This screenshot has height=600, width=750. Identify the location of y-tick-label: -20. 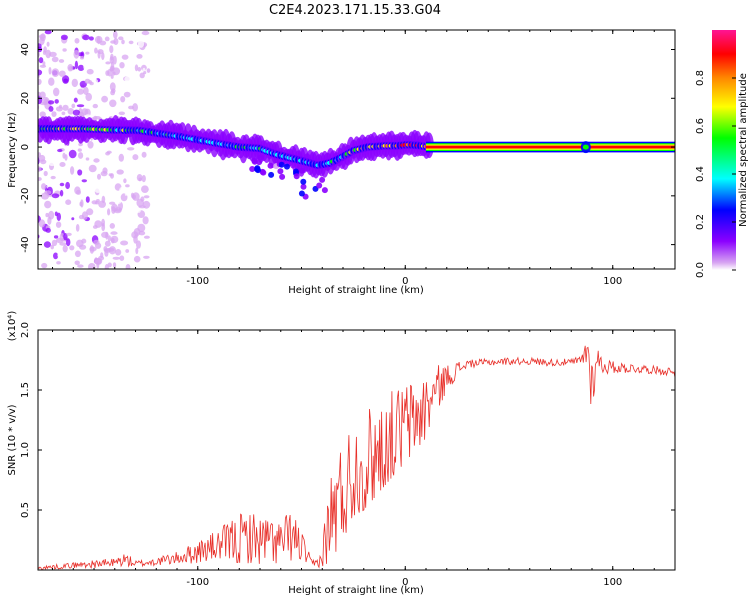
(25, 196).